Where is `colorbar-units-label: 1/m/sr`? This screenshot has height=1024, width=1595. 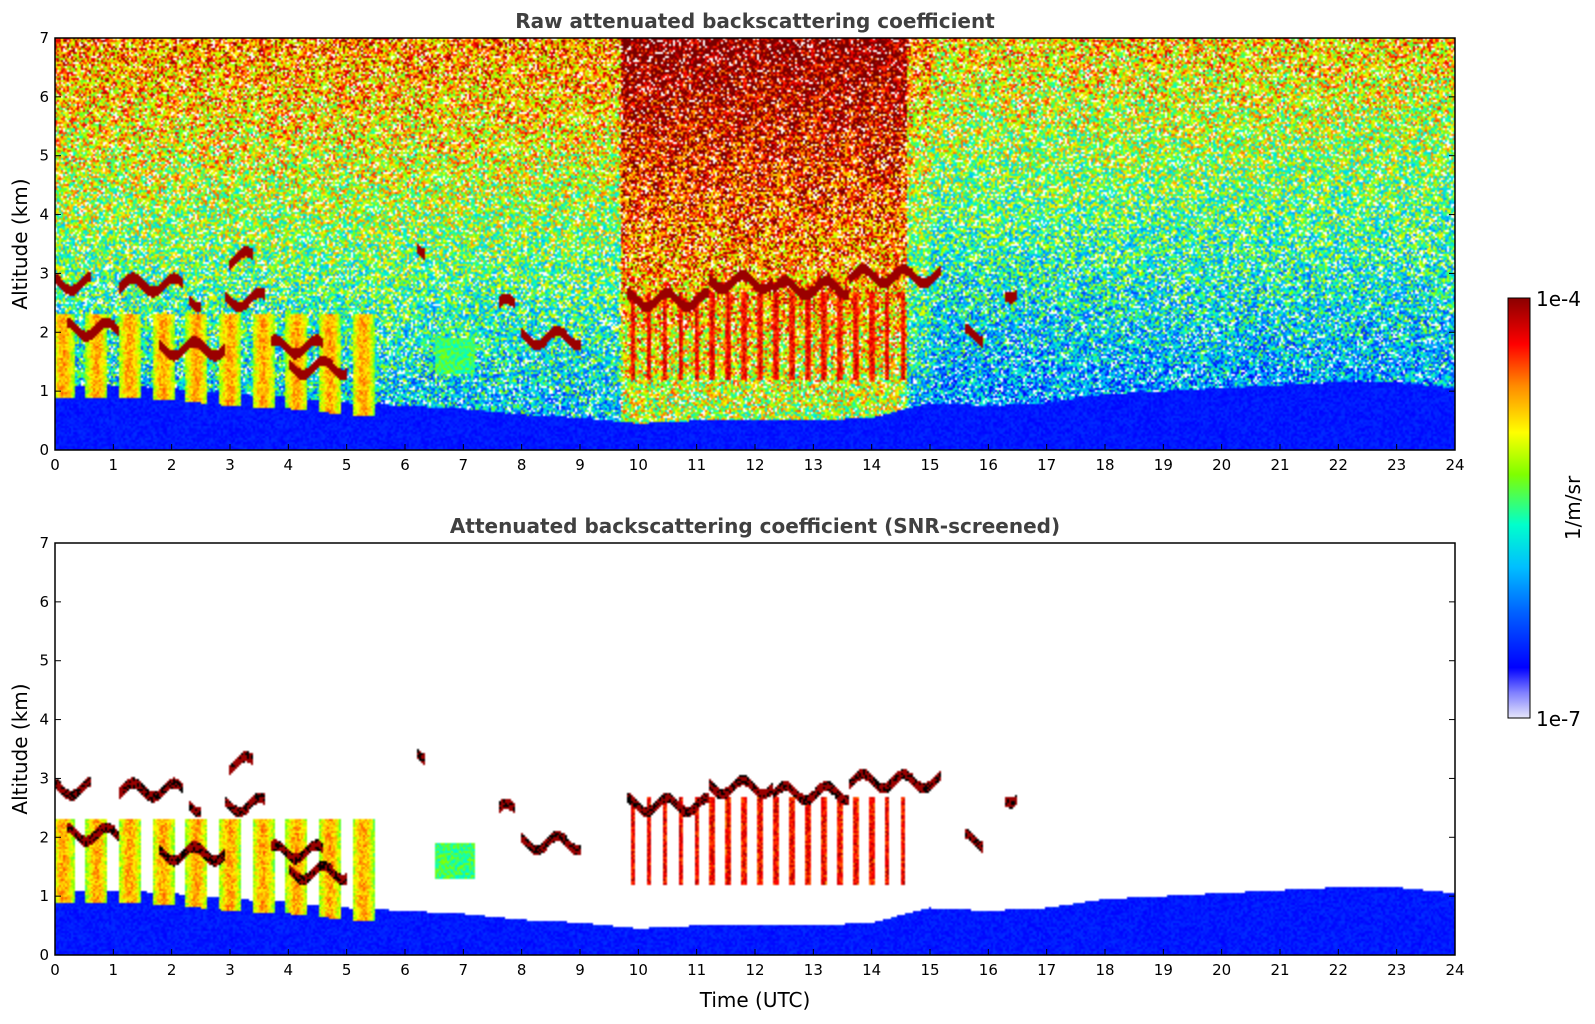 colorbar-units-label: 1/m/sr is located at coordinates (1573, 507).